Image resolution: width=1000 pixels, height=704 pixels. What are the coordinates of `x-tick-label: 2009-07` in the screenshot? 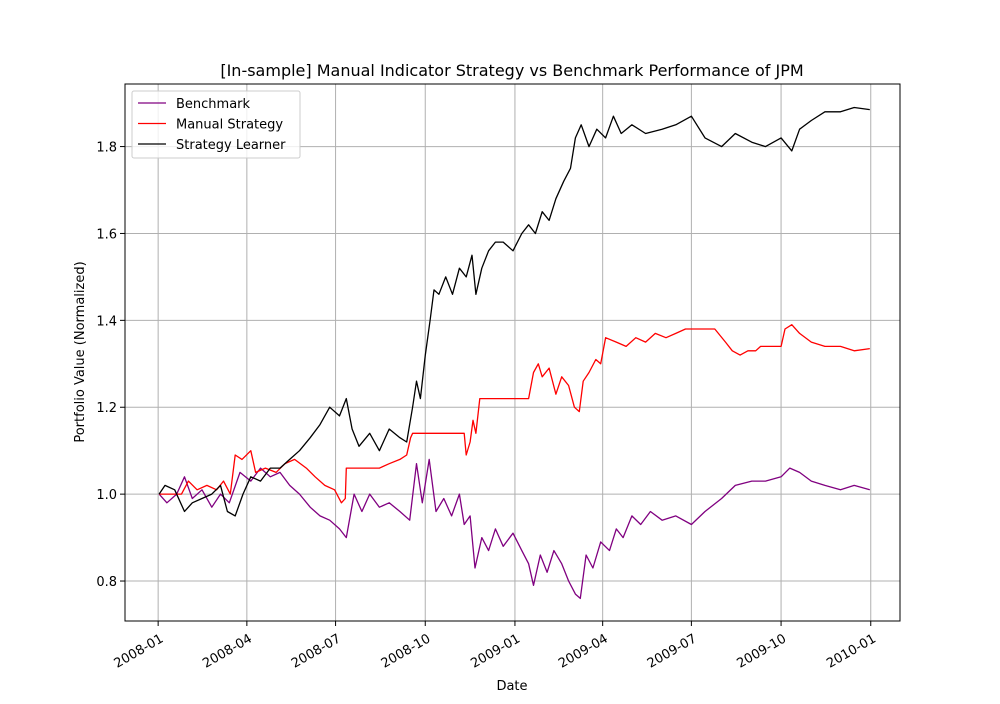 It's located at (672, 651).